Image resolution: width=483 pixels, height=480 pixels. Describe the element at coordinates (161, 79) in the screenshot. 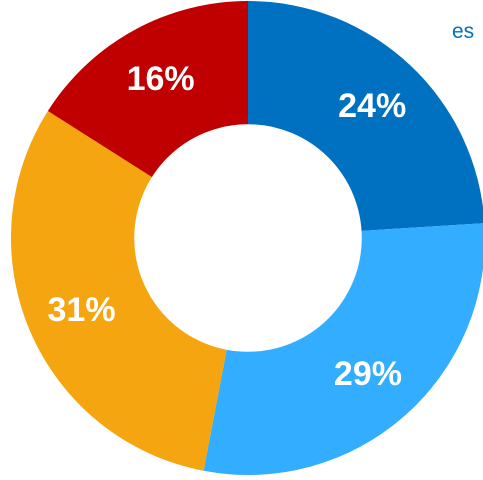

I see `slice-label-4: 16%` at that location.